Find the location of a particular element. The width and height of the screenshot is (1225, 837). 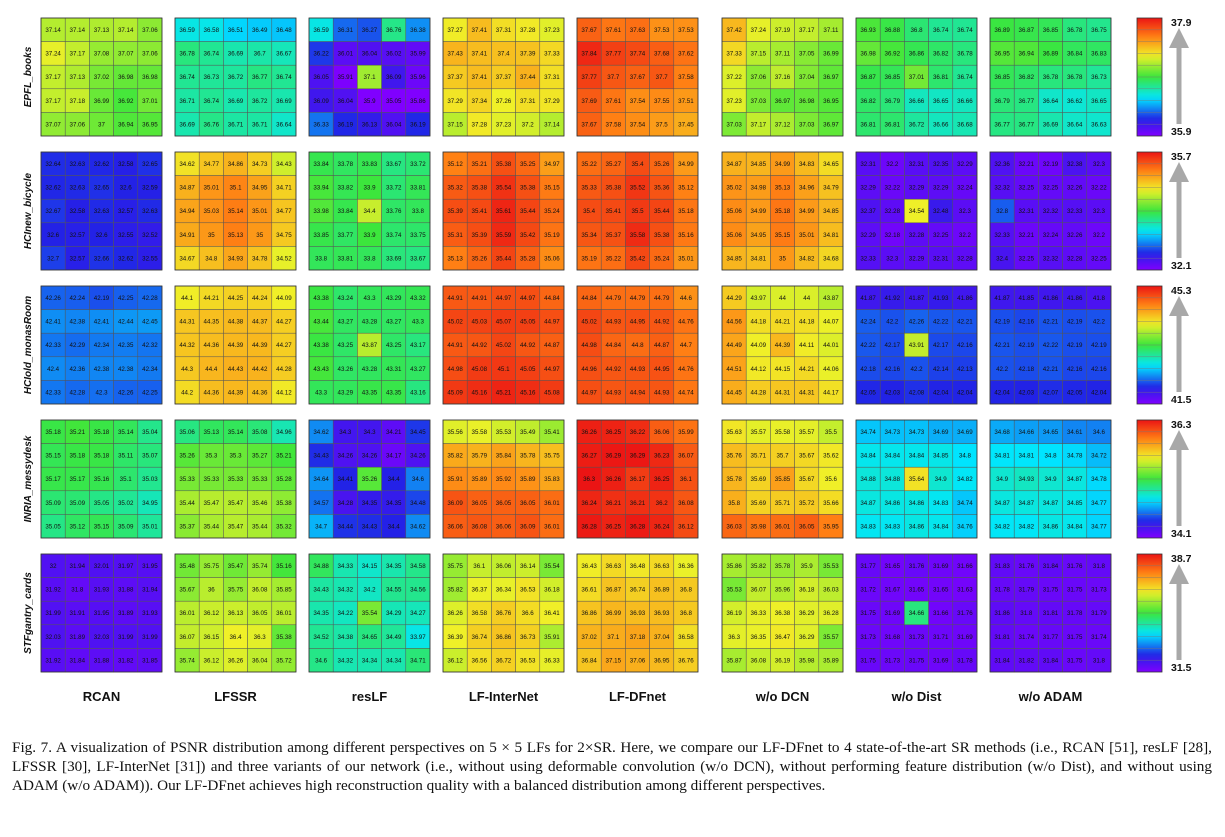

cell-value: 44.93 is located at coordinates (662, 392).